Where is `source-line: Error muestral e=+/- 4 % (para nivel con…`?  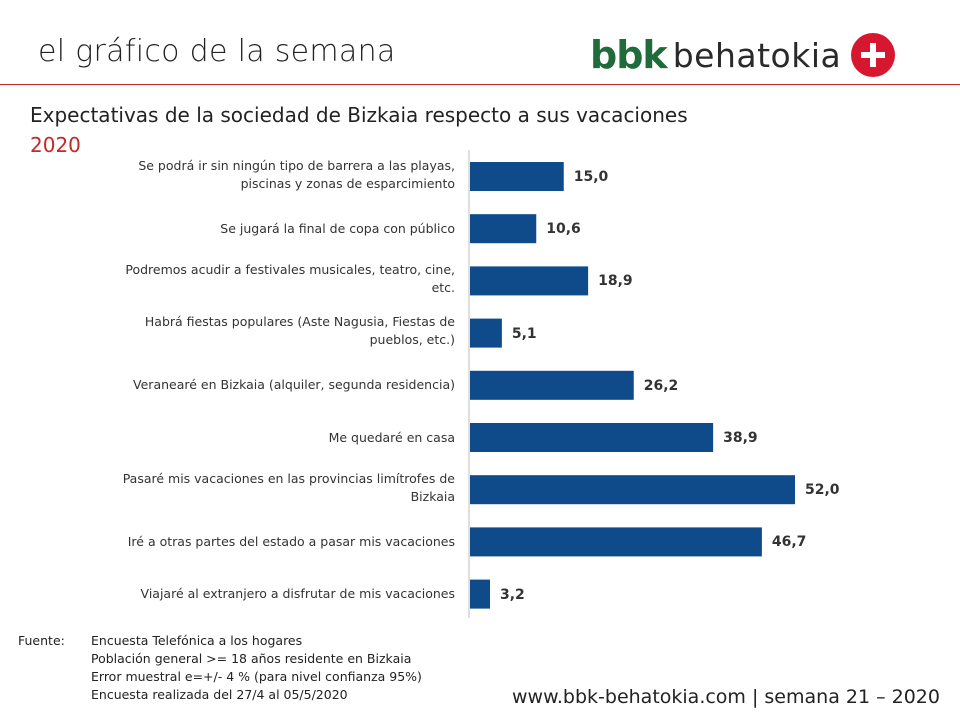
source-line: Error muestral e=+/- 4 % (para nivel con… is located at coordinates (256, 676).